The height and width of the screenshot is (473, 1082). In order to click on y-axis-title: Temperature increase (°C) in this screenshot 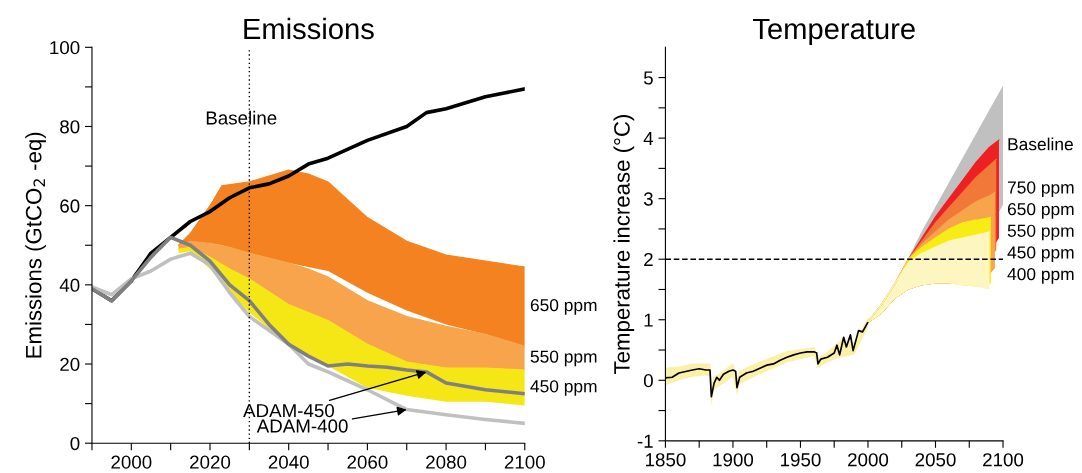, I will do `click(624, 244)`.